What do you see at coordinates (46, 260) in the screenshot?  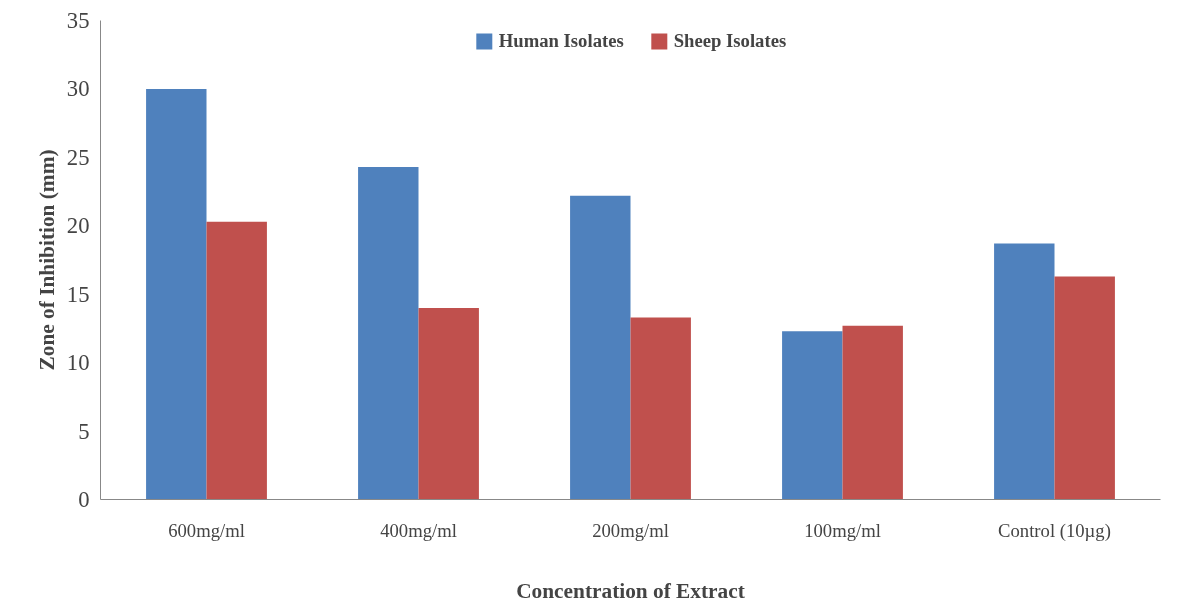 I see `y-axis-title: Zone of Inhibition (mm)` at bounding box center [46, 260].